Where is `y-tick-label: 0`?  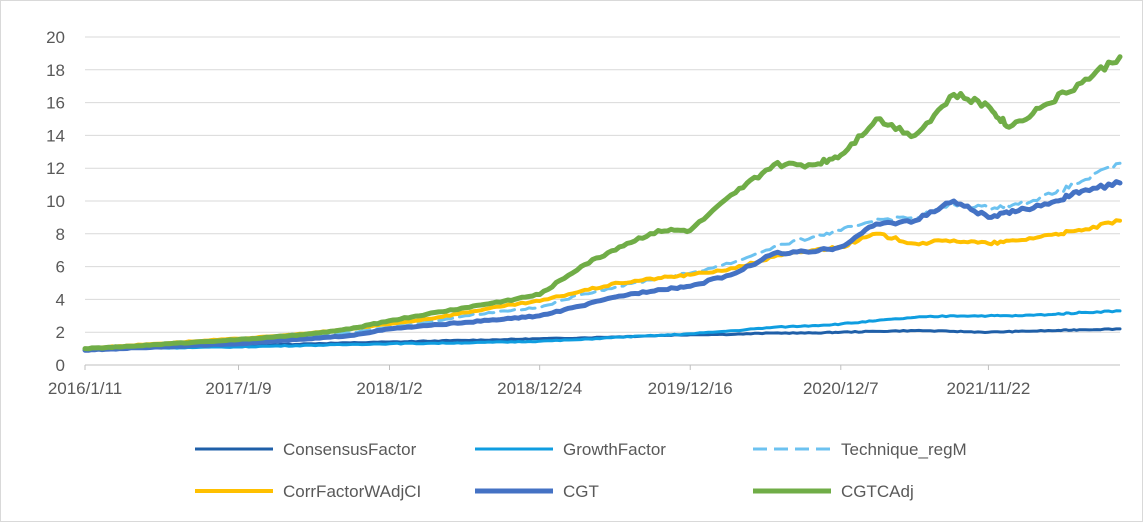 y-tick-label: 0 is located at coordinates (60, 365).